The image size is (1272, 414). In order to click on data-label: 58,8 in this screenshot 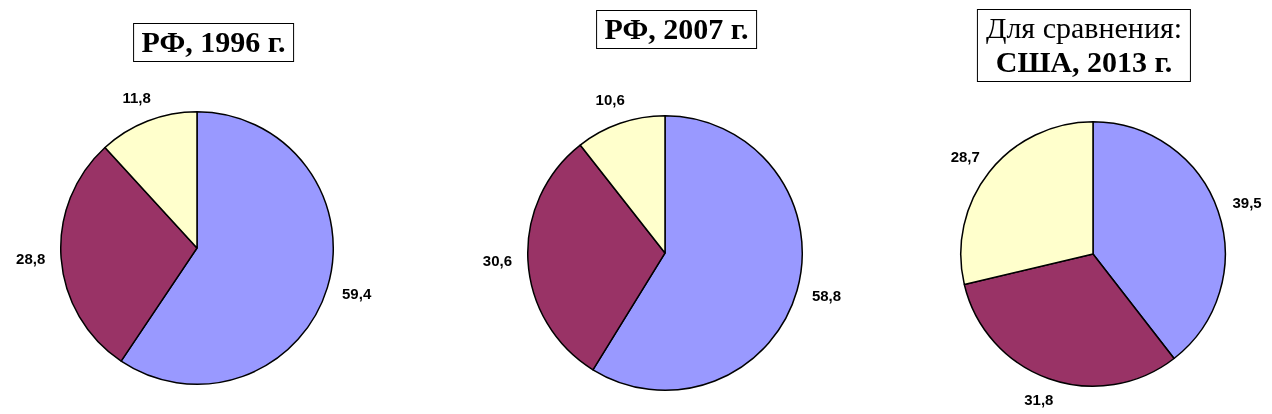, I will do `click(826, 296)`.